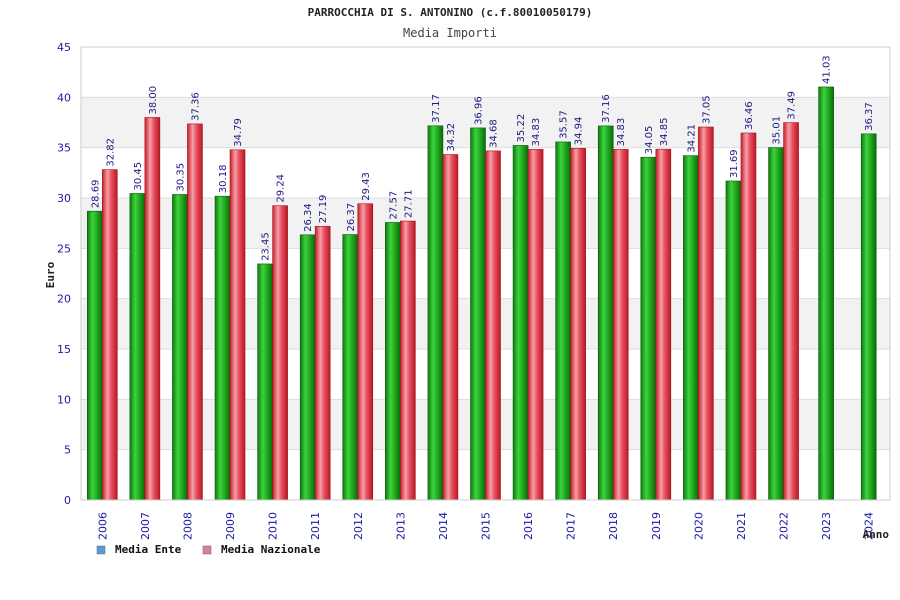 The width and height of the screenshot is (900, 600). I want to click on bar-media-ente-2016, so click(520, 323).